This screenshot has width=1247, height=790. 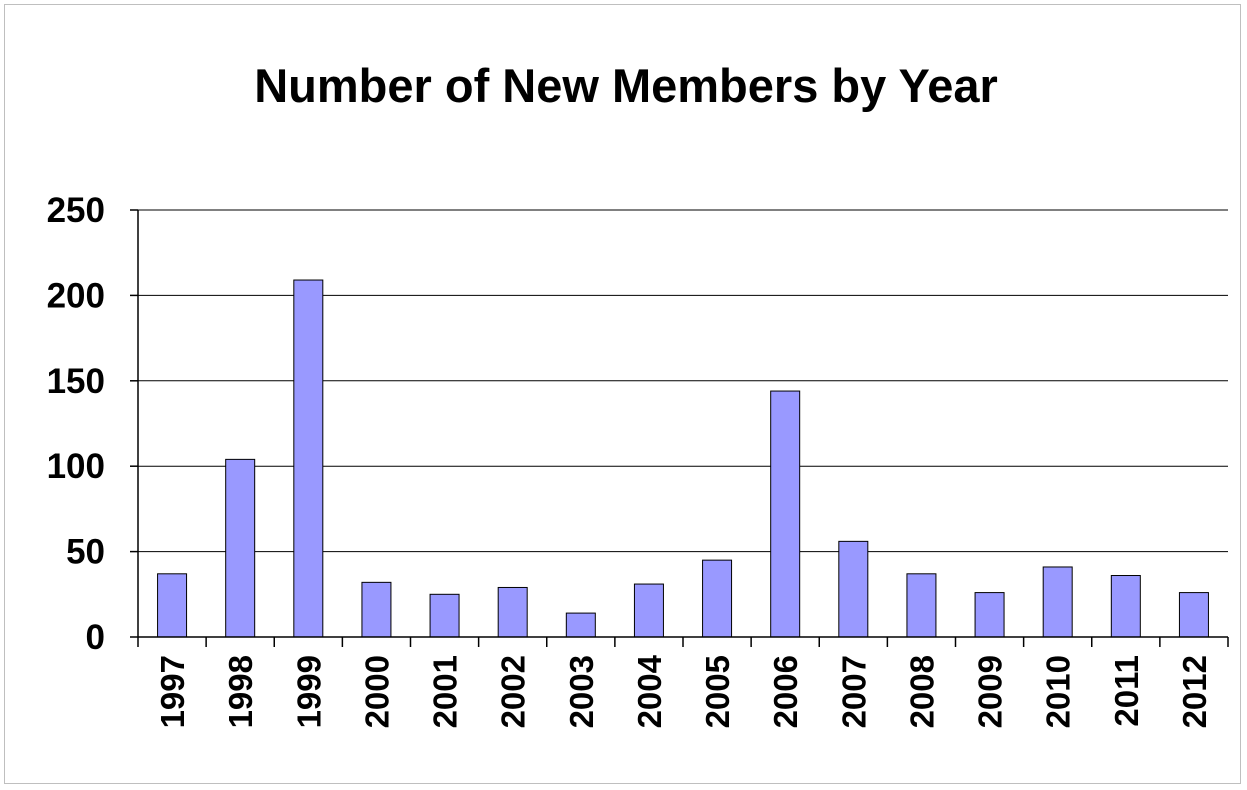 What do you see at coordinates (445, 691) in the screenshot?
I see `x-tick-label-2001: 2001` at bounding box center [445, 691].